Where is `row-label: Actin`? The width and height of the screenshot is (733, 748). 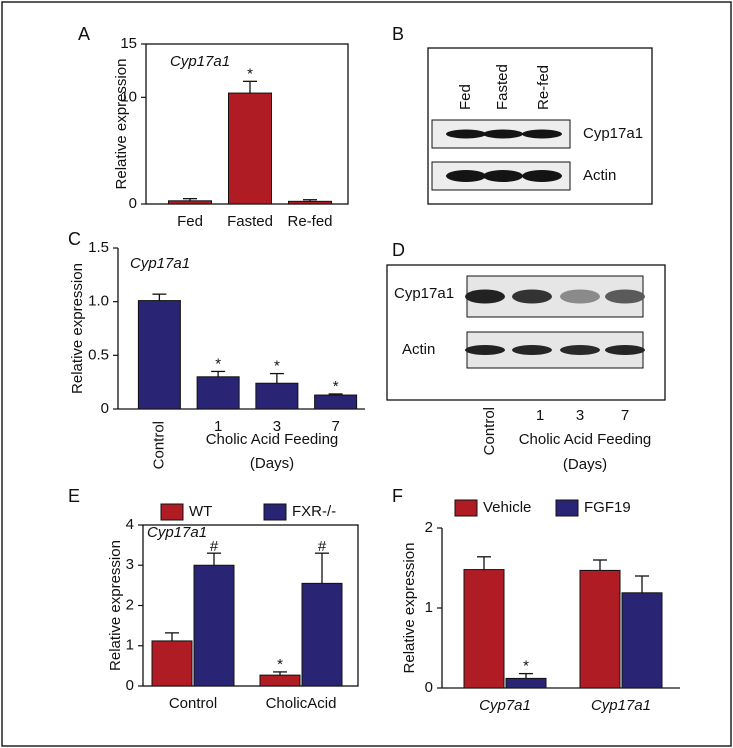 row-label: Actin is located at coordinates (418, 349).